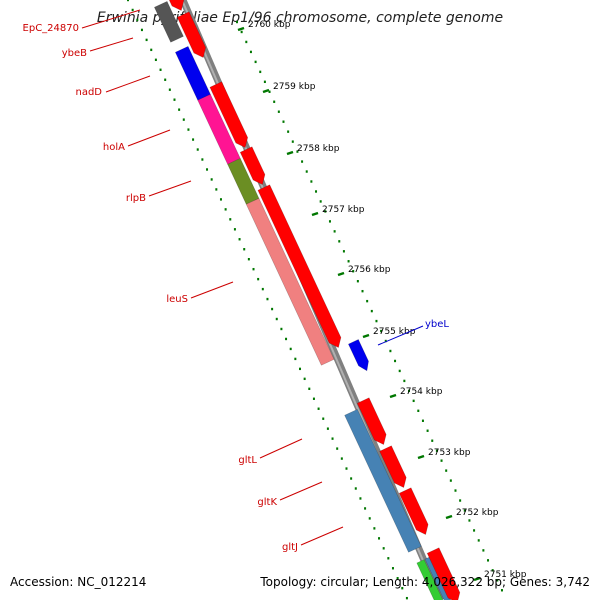 The height and width of the screenshot is (600, 600). What do you see at coordinates (421, 392) in the screenshot?
I see `scale-tick-label: 2754 kbp` at bounding box center [421, 392].